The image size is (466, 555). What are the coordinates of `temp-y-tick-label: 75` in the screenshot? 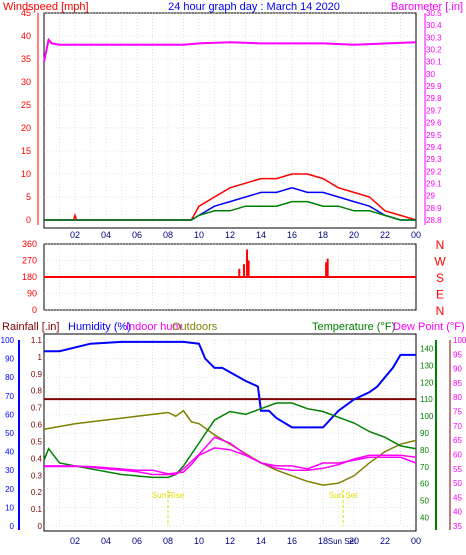 It's located at (457, 412).